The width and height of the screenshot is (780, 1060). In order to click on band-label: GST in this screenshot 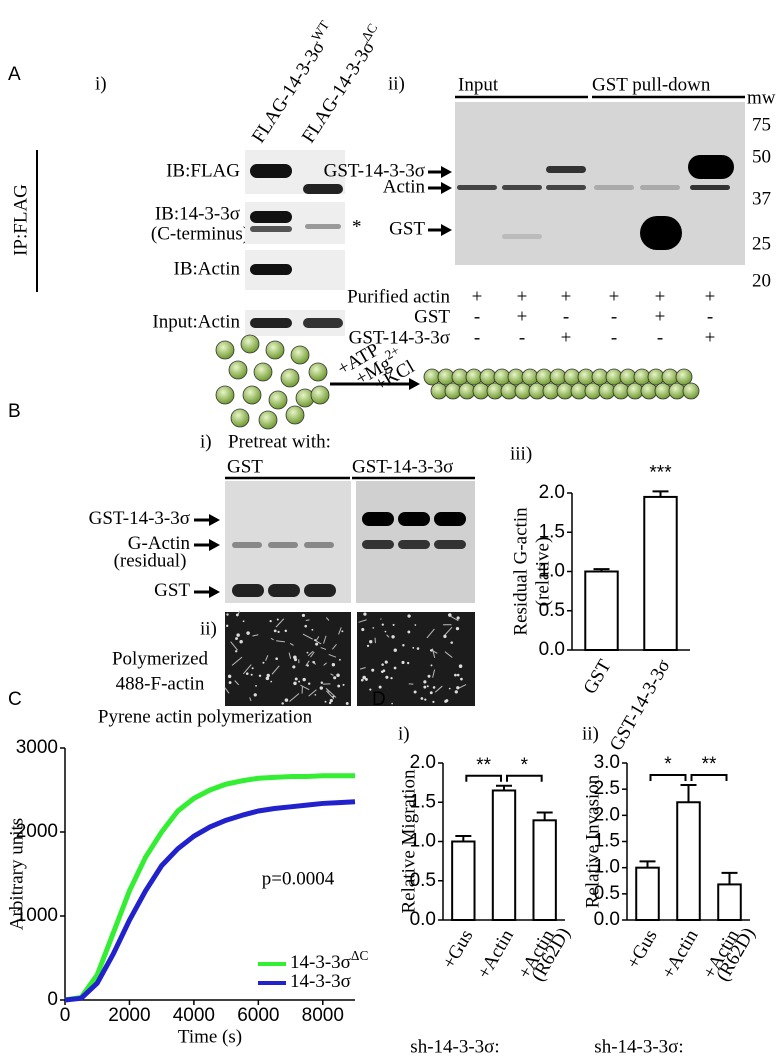, I will do `click(172, 590)`.